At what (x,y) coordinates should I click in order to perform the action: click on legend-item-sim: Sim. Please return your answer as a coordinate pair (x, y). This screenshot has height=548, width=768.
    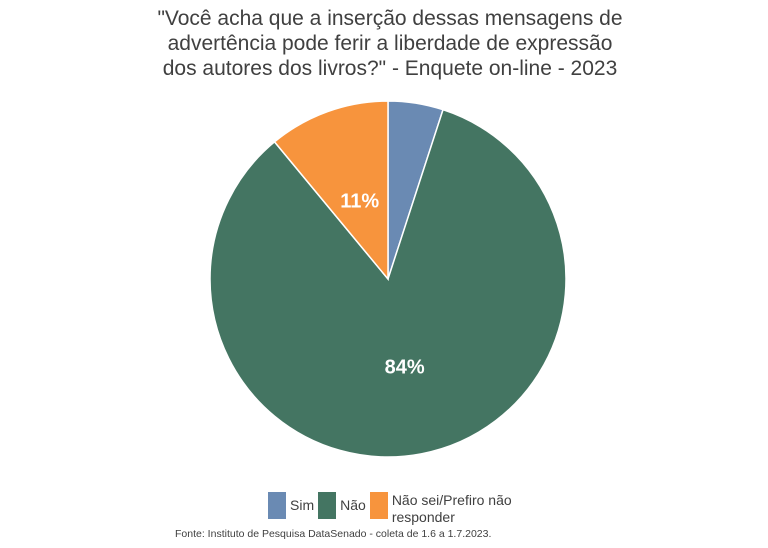
    Looking at the image, I should click on (291, 505).